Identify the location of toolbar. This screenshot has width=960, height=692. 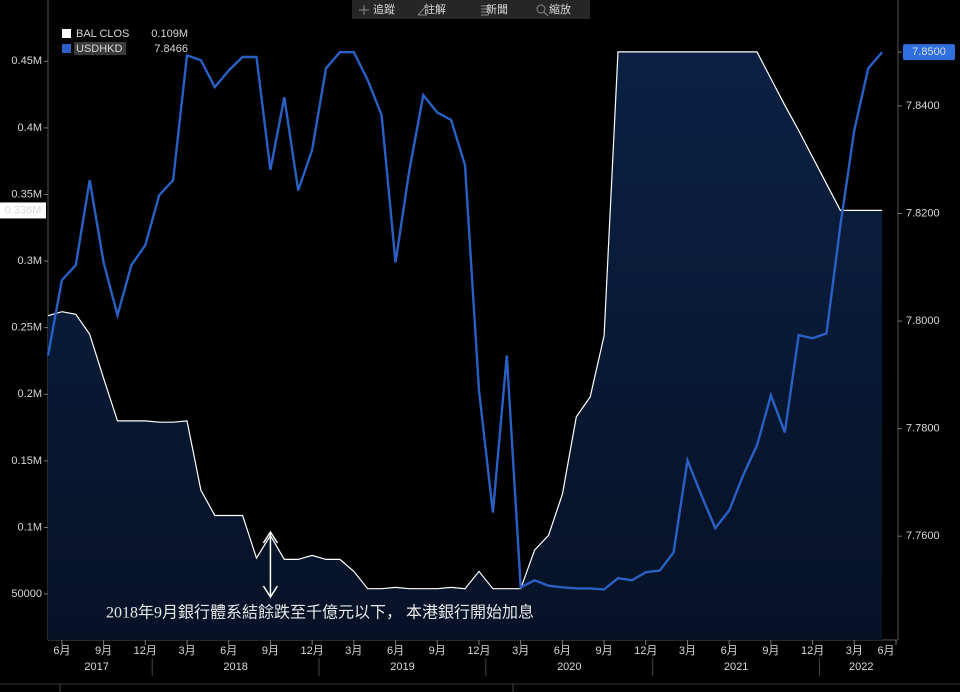
(471, 9).